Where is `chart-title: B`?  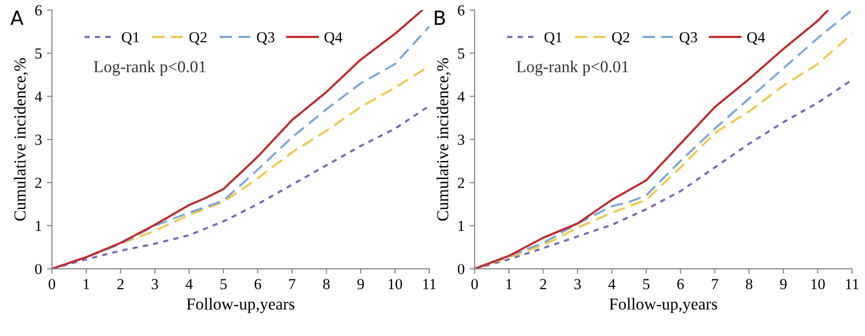
chart-title: B is located at coordinates (439, 17).